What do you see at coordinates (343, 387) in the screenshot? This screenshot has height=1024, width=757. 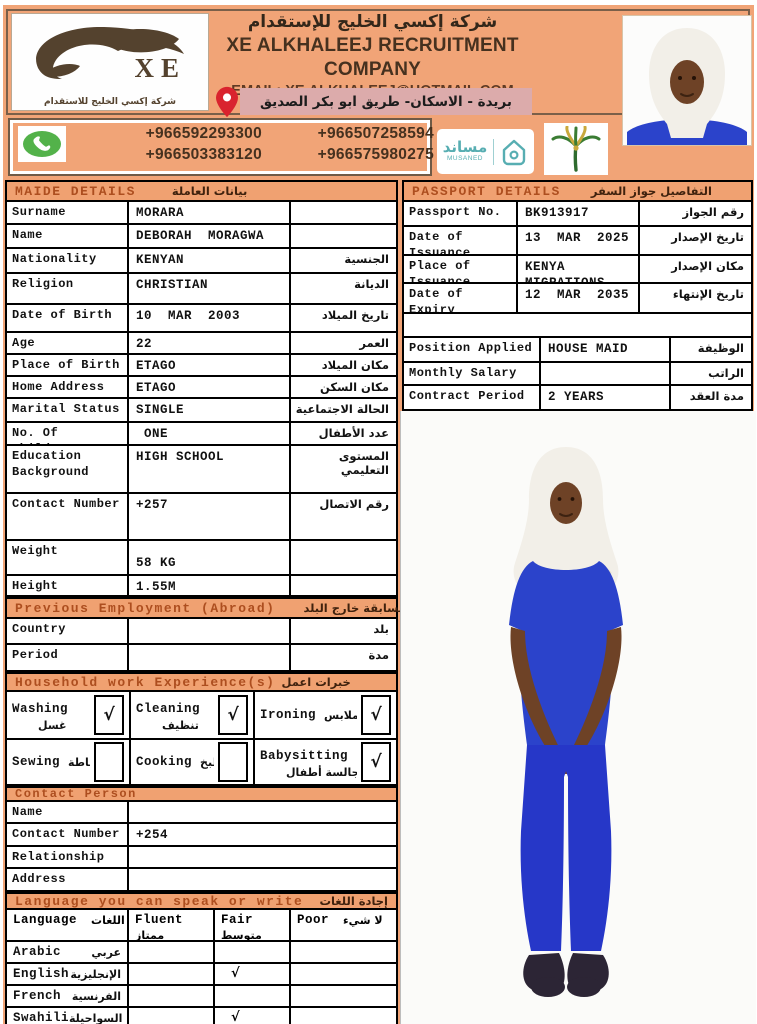 I see `row-label-arabic: مكان السكن` at bounding box center [343, 387].